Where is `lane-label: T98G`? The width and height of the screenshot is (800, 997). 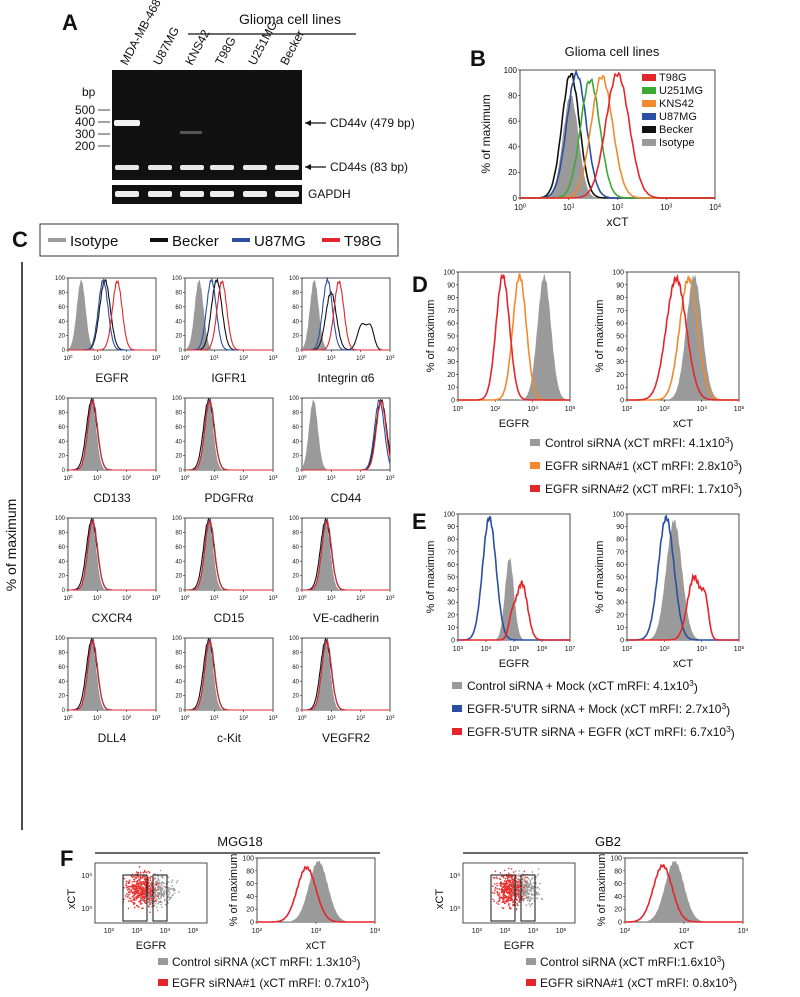 lane-label: T98G is located at coordinates (225, 50).